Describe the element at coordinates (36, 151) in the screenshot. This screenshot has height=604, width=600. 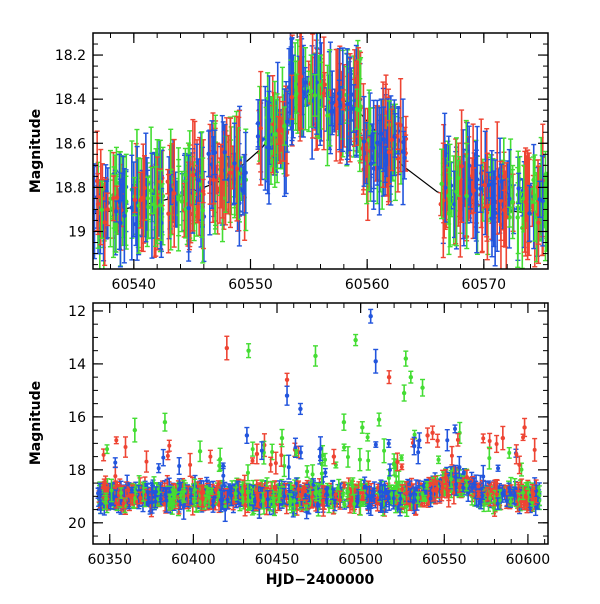
I see `top-ylabel: Magnitude` at that location.